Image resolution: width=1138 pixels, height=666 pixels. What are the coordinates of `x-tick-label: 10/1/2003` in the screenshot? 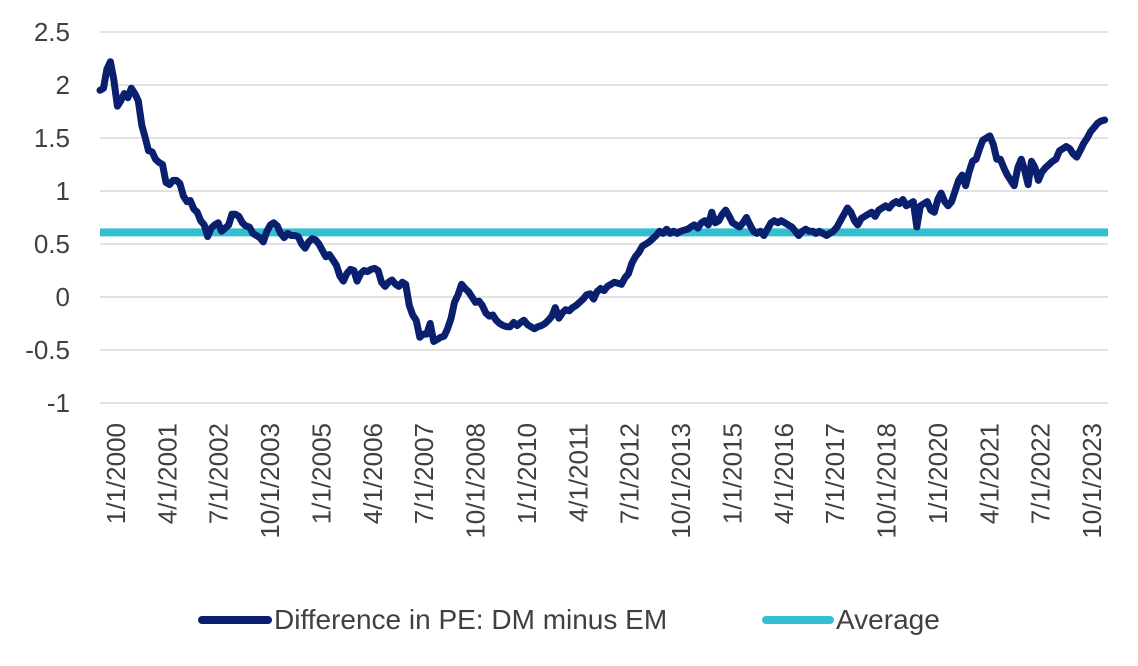 It's located at (270, 481).